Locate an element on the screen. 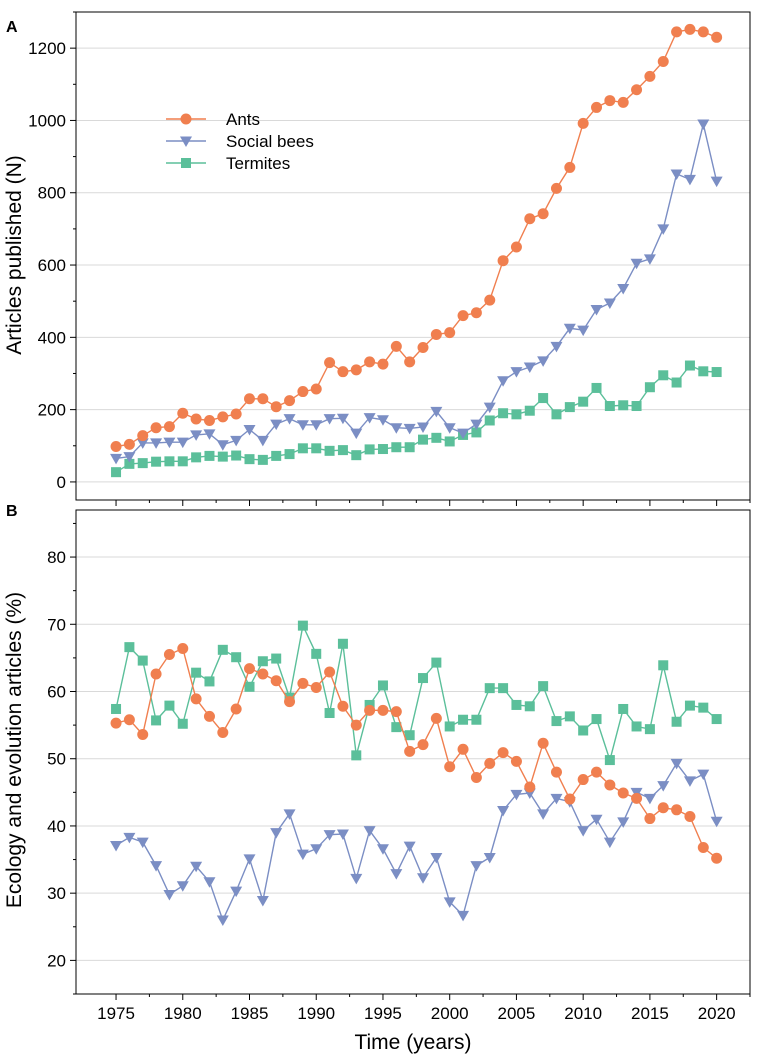 The image size is (765, 1063). legend-label: Termites is located at coordinates (258, 163).